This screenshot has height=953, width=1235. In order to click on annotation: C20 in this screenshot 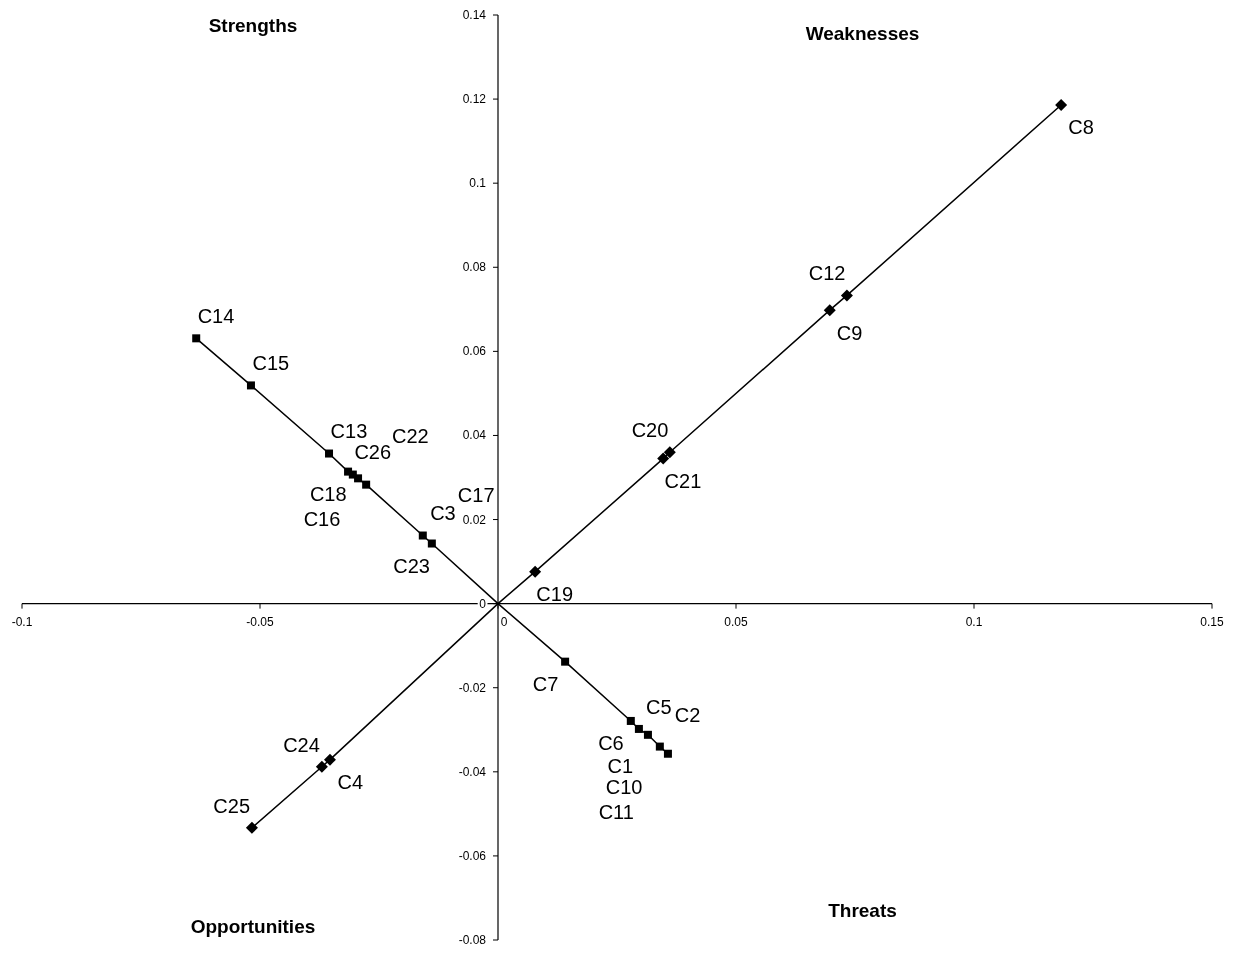, I will do `click(650, 429)`.